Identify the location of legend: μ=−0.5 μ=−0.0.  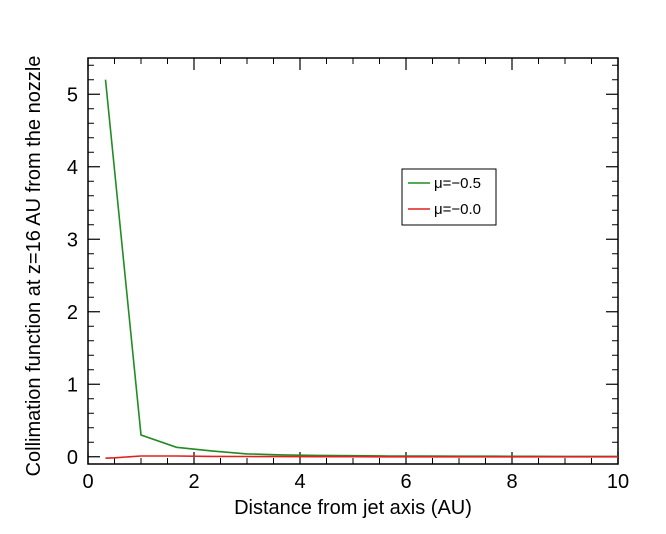
(449, 197).